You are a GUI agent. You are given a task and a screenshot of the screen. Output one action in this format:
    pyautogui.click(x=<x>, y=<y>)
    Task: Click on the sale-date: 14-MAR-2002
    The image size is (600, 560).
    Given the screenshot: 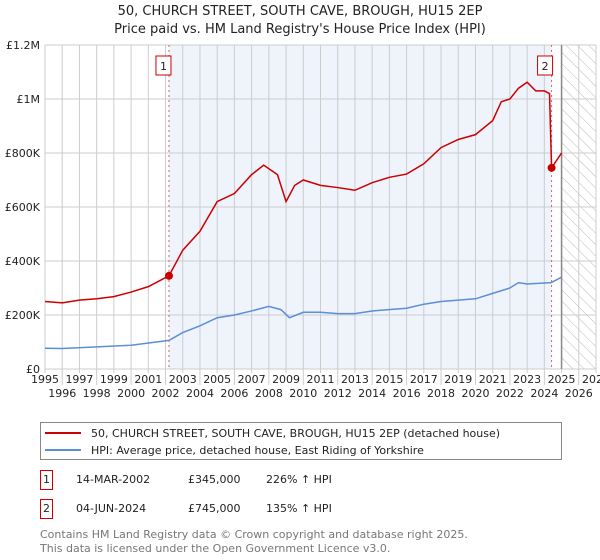 What is the action you would take?
    pyautogui.click(x=113, y=479)
    